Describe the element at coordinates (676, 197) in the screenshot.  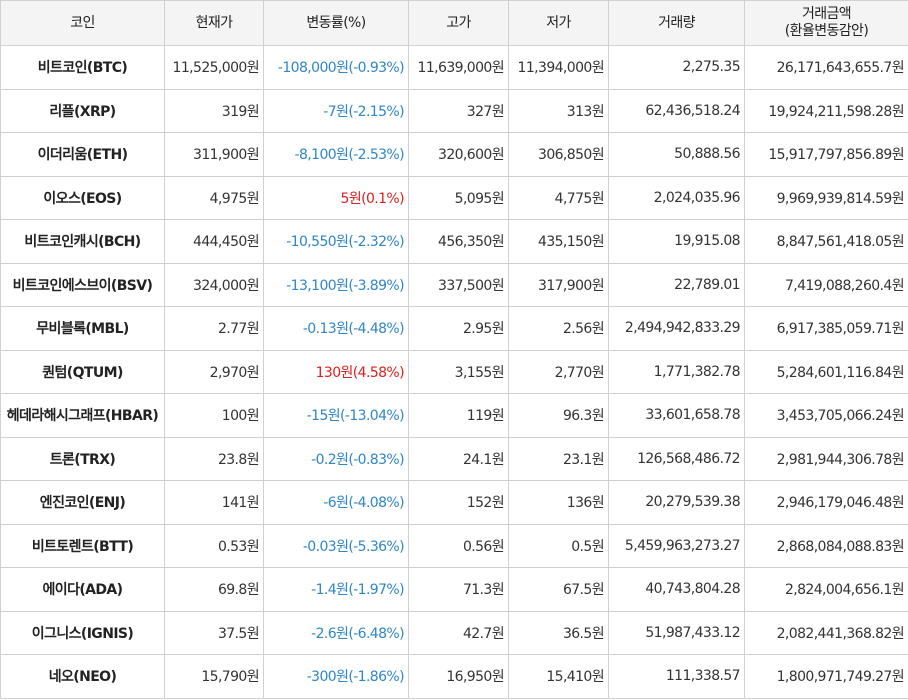
I see `trade-volume: 2,024,035.96` at that location.